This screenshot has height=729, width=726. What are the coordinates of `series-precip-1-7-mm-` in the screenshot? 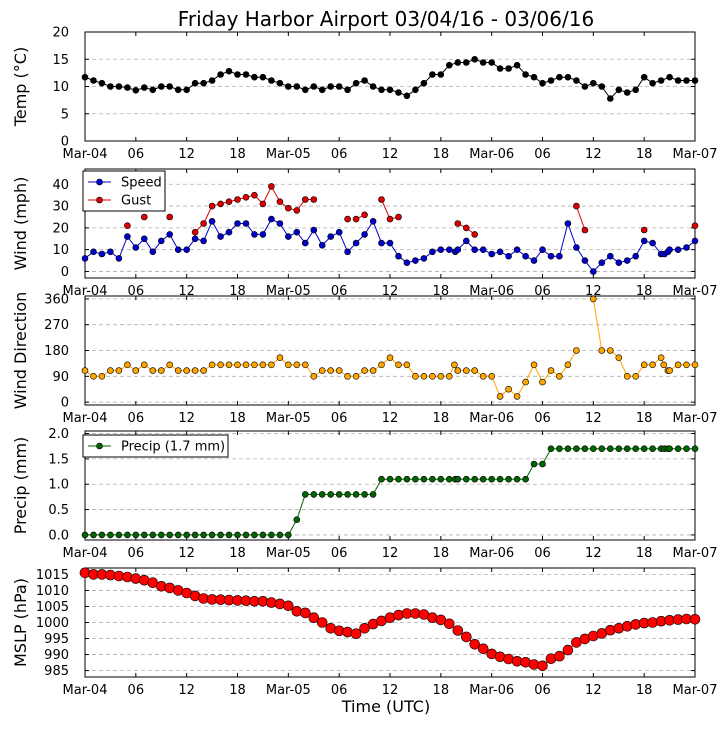 It's located at (390, 492).